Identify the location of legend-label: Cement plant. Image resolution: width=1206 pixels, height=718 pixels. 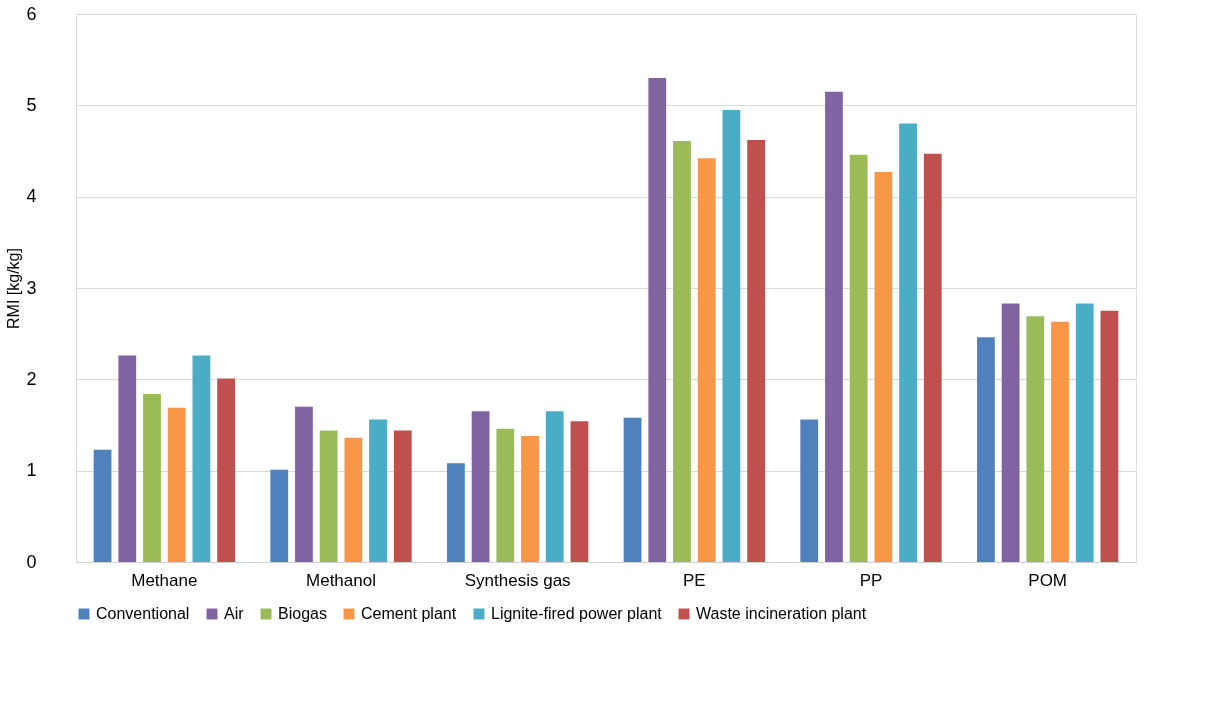
(409, 613).